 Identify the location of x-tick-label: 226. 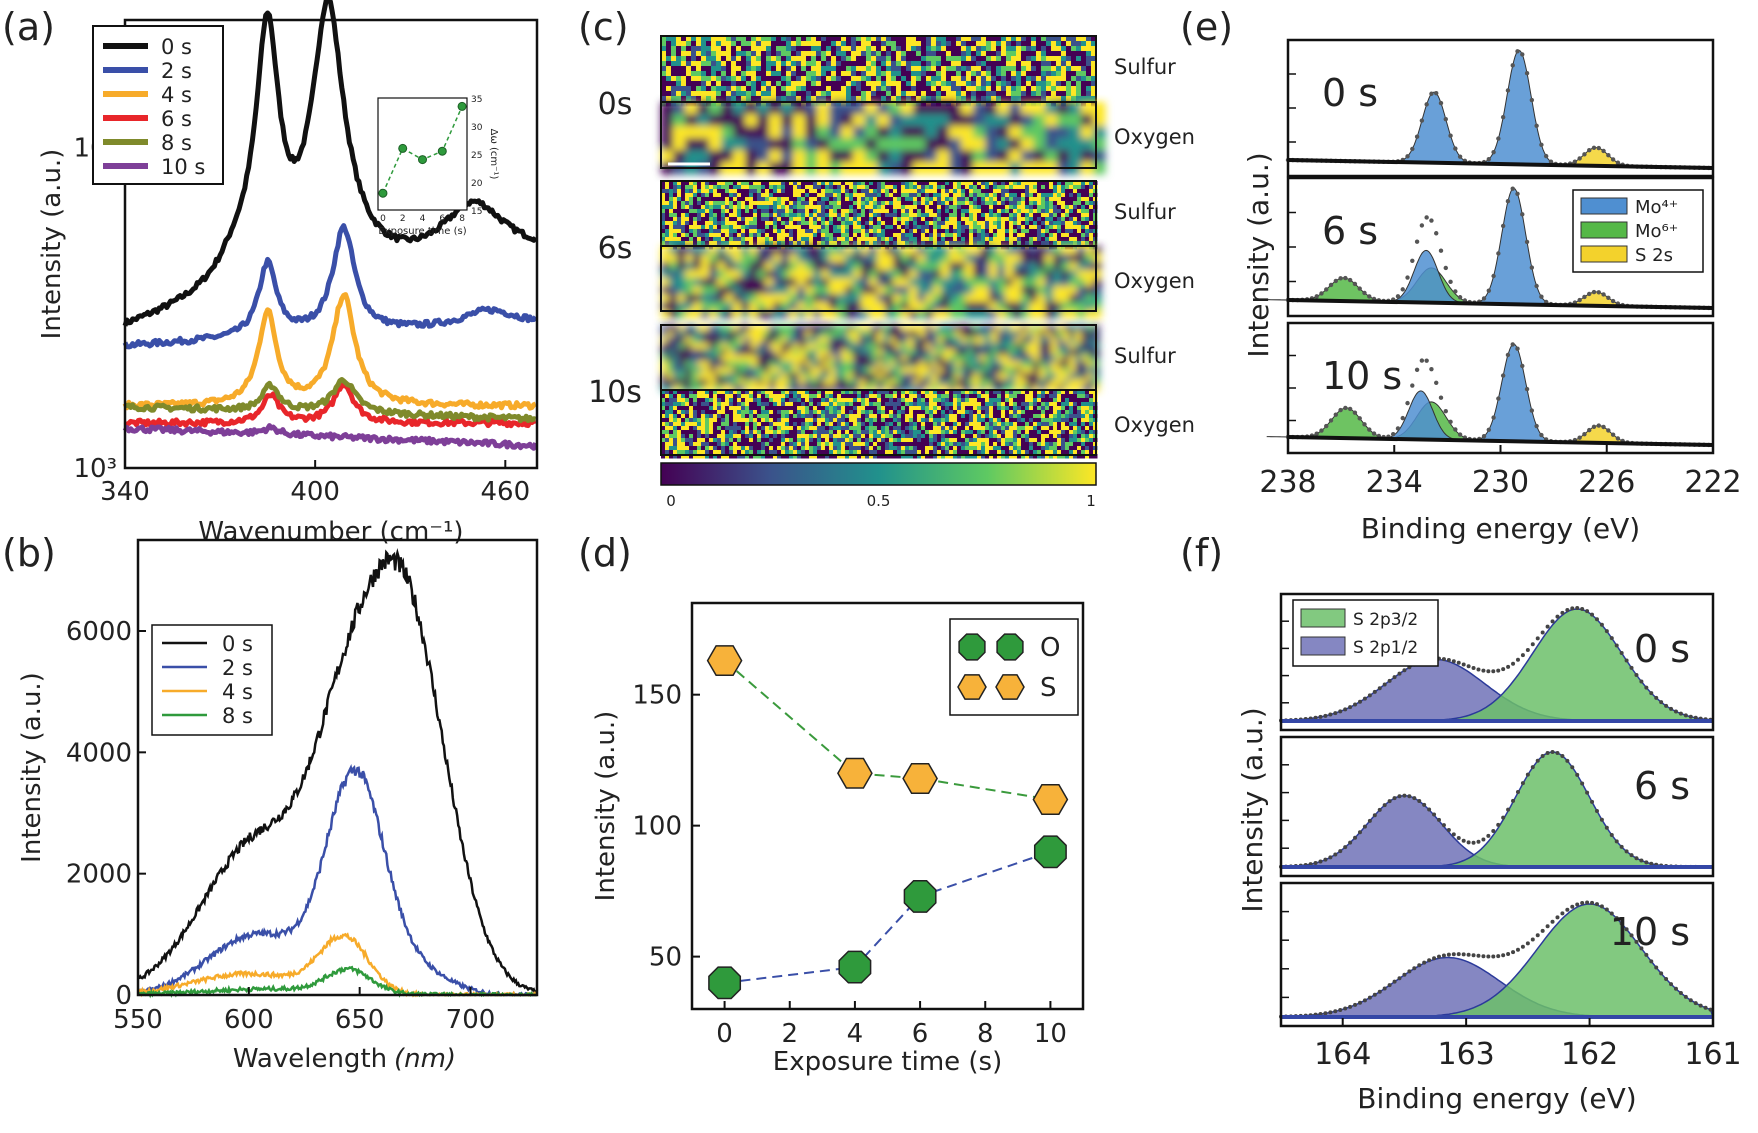
(1606, 482).